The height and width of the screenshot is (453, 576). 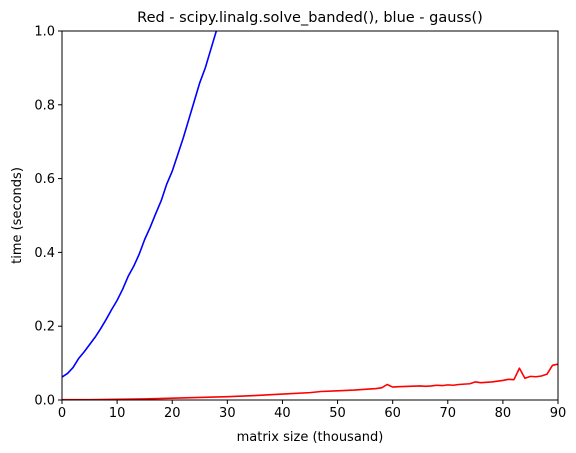 What do you see at coordinates (17, 215) in the screenshot?
I see `y-axis-label: time (seconds)` at bounding box center [17, 215].